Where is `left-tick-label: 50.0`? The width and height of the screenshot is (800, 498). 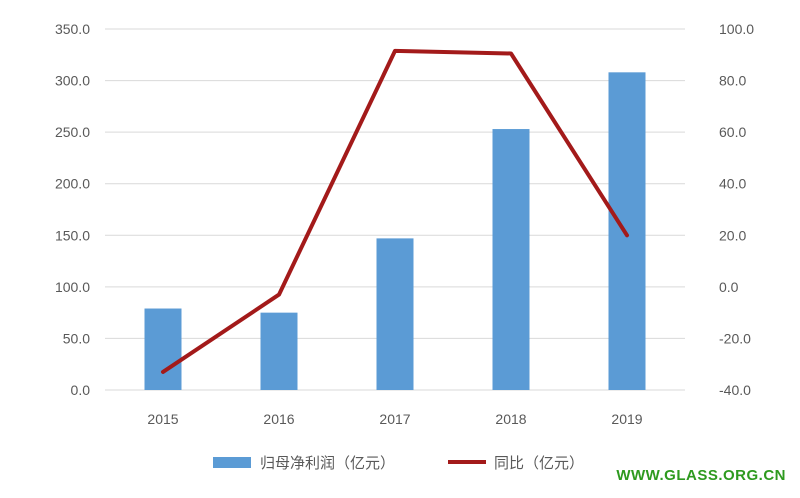 left-tick-label: 50.0 is located at coordinates (76, 338).